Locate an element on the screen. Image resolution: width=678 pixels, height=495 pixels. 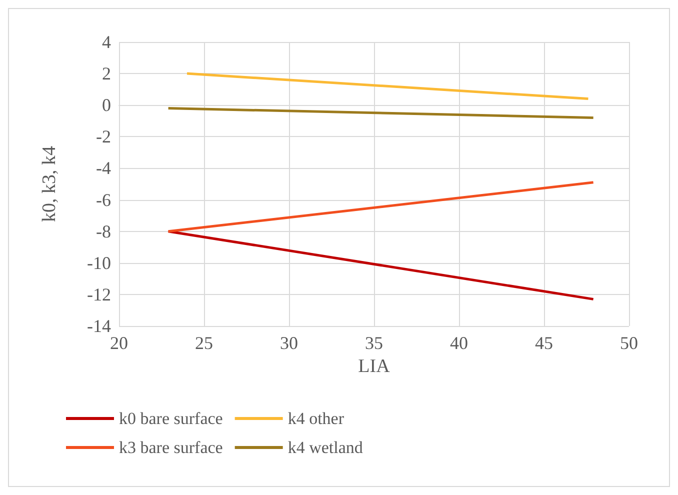
x-tick-label: 35 is located at coordinates (374, 343).